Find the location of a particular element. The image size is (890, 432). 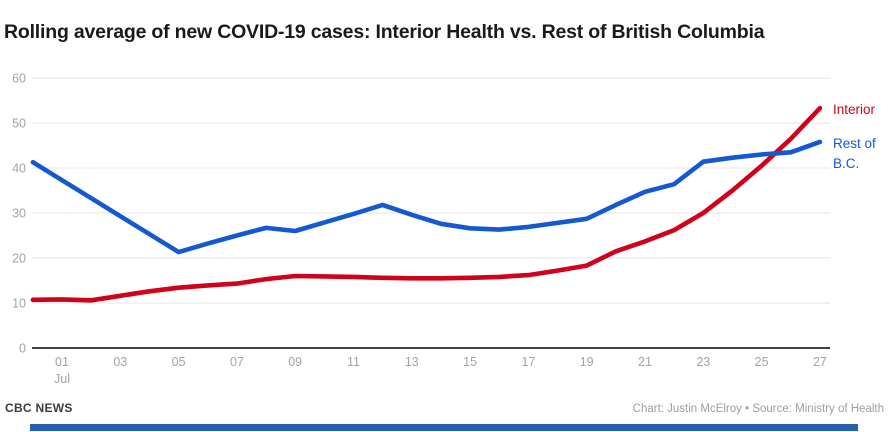

y-tick-label: 20 is located at coordinates (19, 259).